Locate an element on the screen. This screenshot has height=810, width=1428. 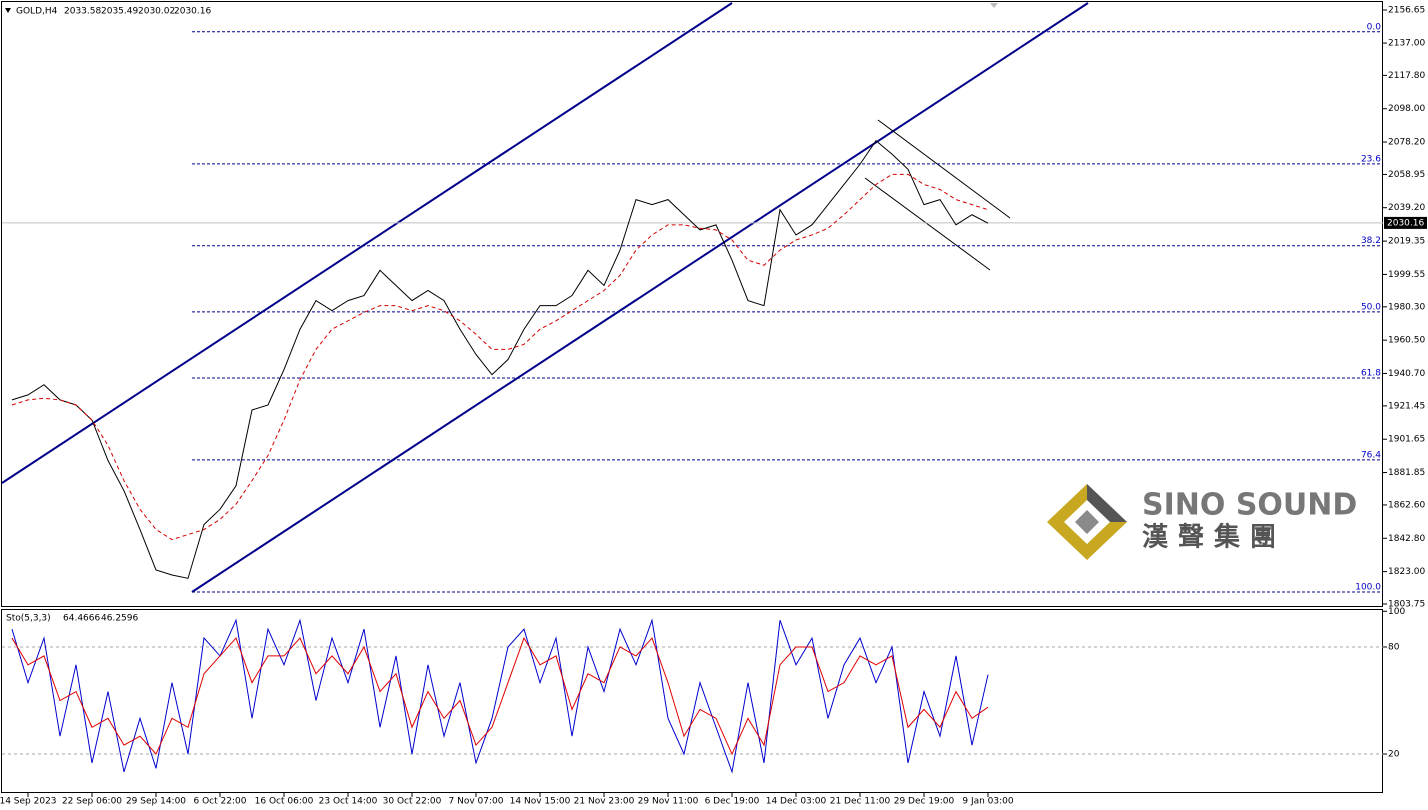
stoch-main-value: 64.4666 is located at coordinates (81, 619).